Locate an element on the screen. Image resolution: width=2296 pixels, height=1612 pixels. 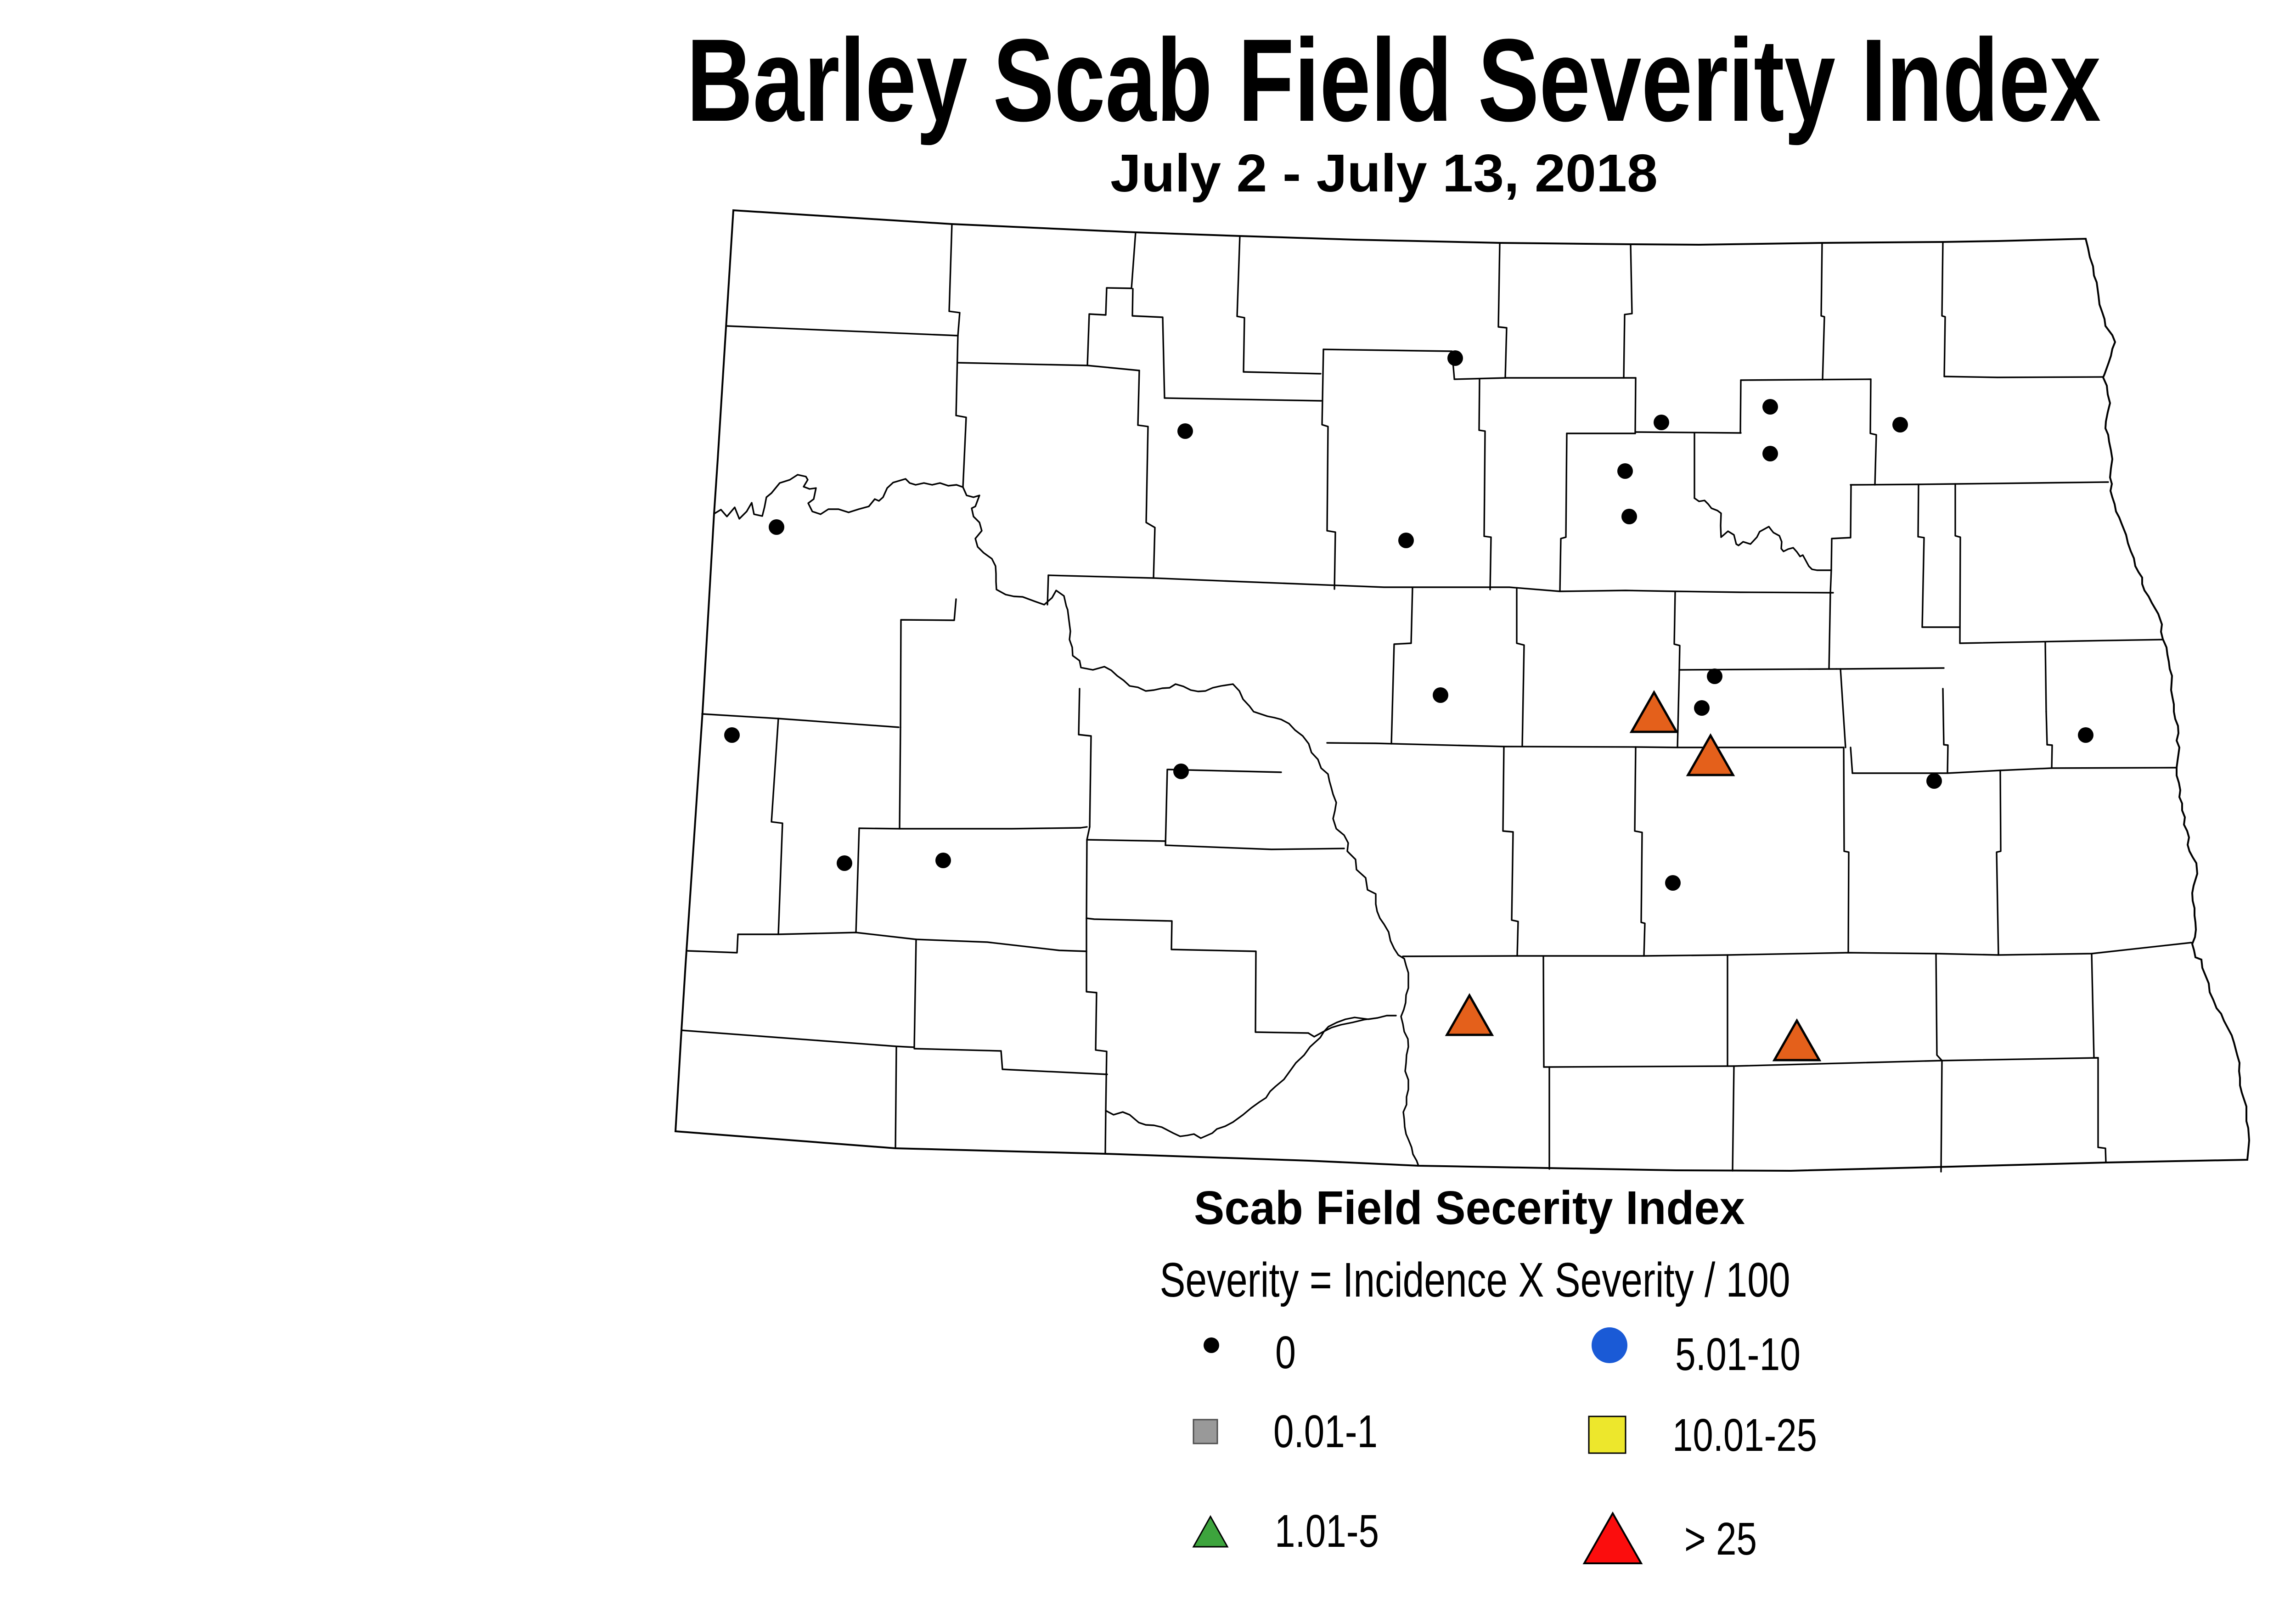
svg-text: 10.01-25 is located at coordinates (1745, 1435).